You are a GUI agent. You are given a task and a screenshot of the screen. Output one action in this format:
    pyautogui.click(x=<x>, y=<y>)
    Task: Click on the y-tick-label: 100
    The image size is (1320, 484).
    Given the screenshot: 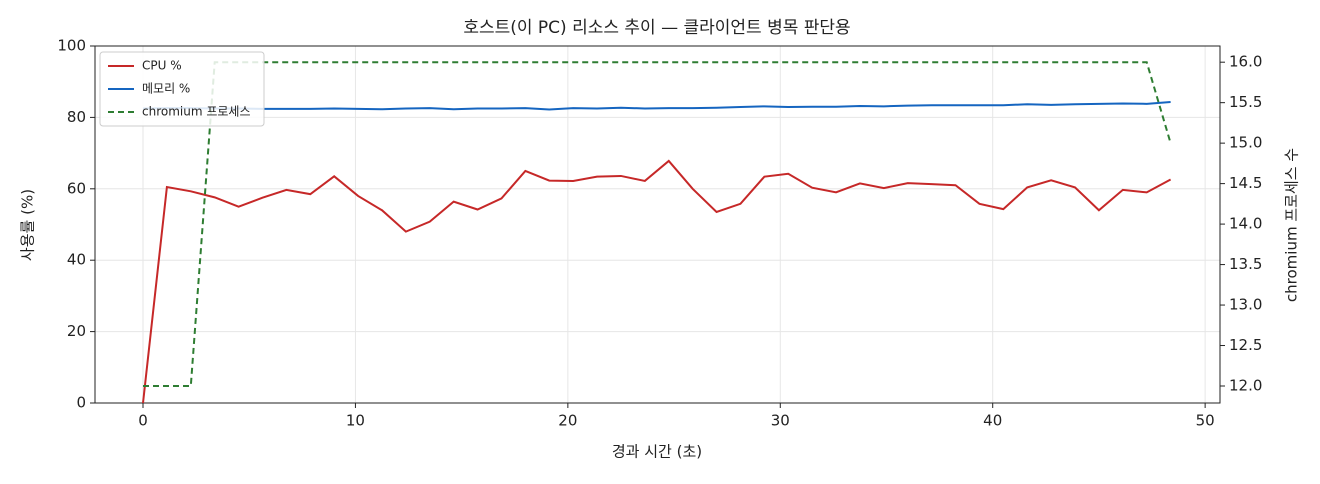 What is the action you would take?
    pyautogui.click(x=71, y=46)
    